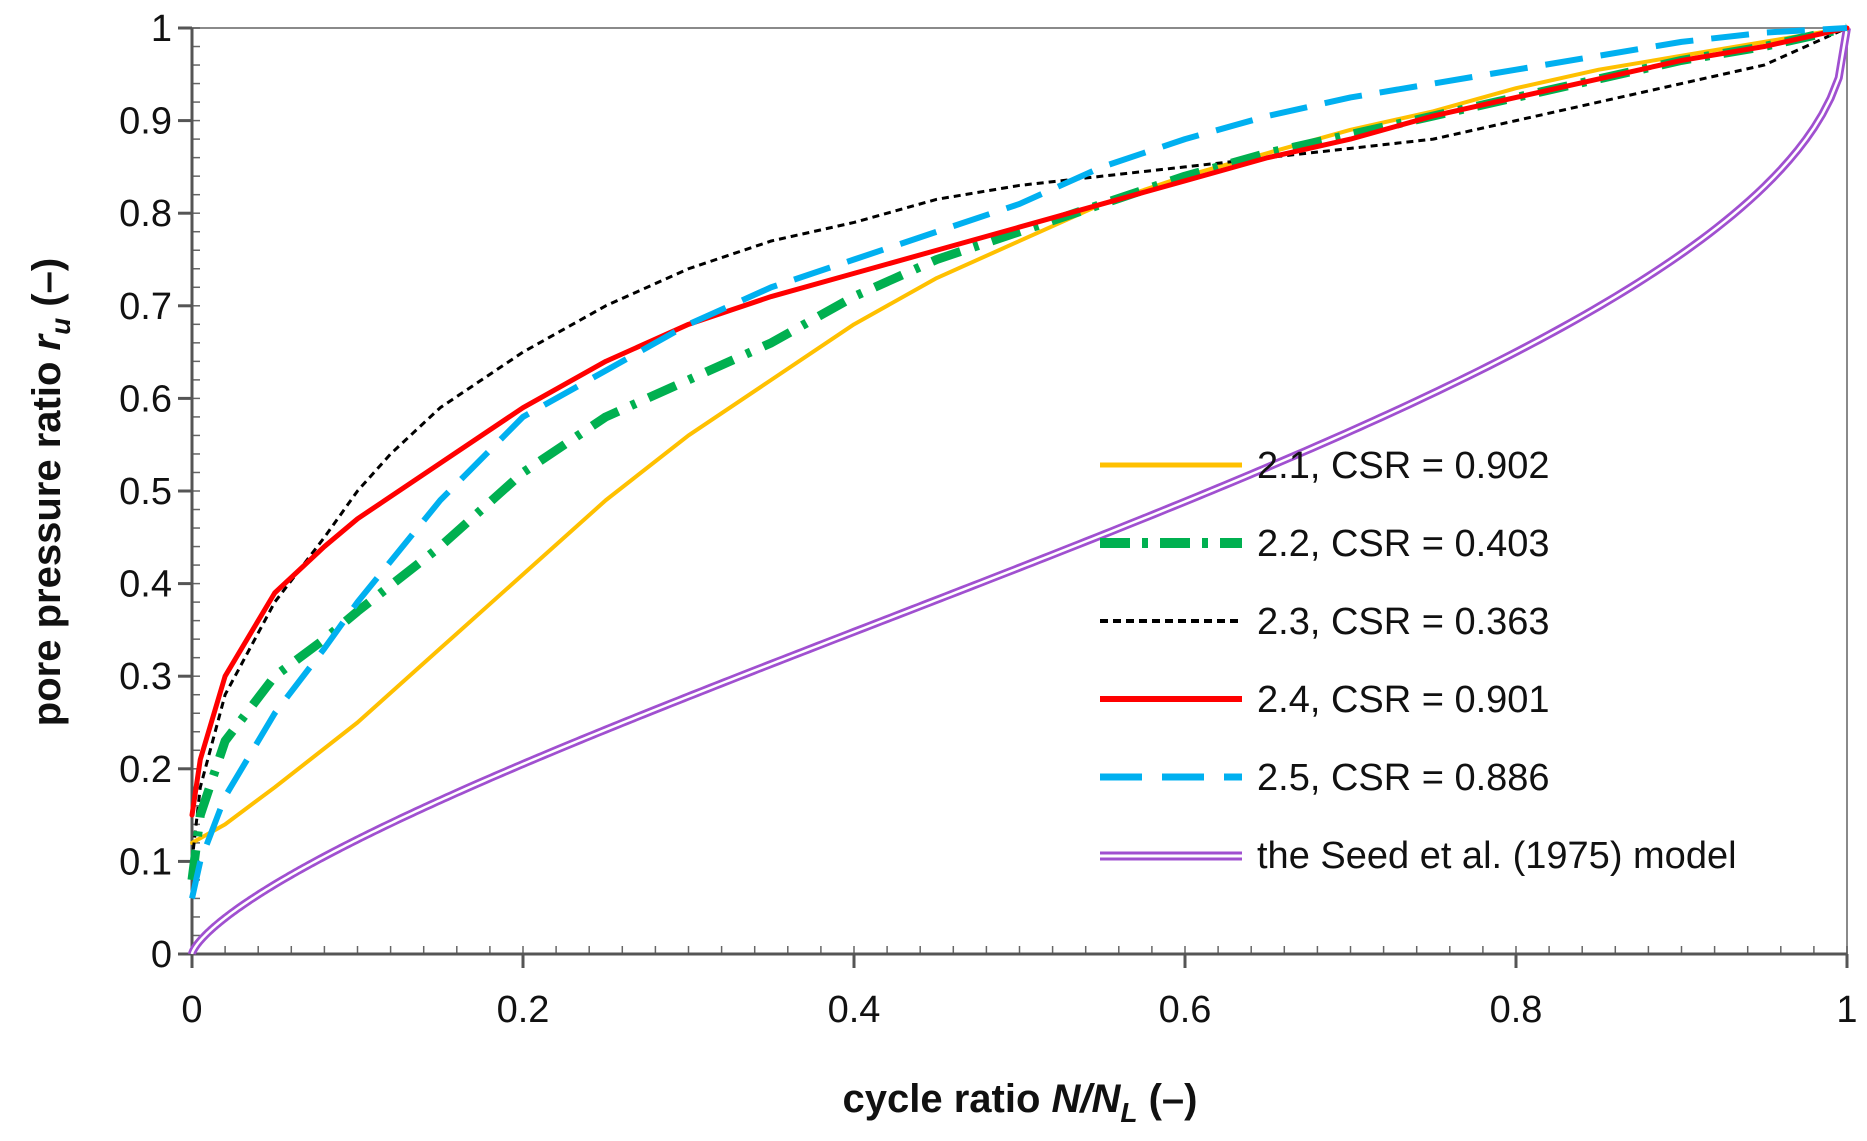  What do you see at coordinates (145, 399) in the screenshot?
I see `y-tick-label: 0.6` at bounding box center [145, 399].